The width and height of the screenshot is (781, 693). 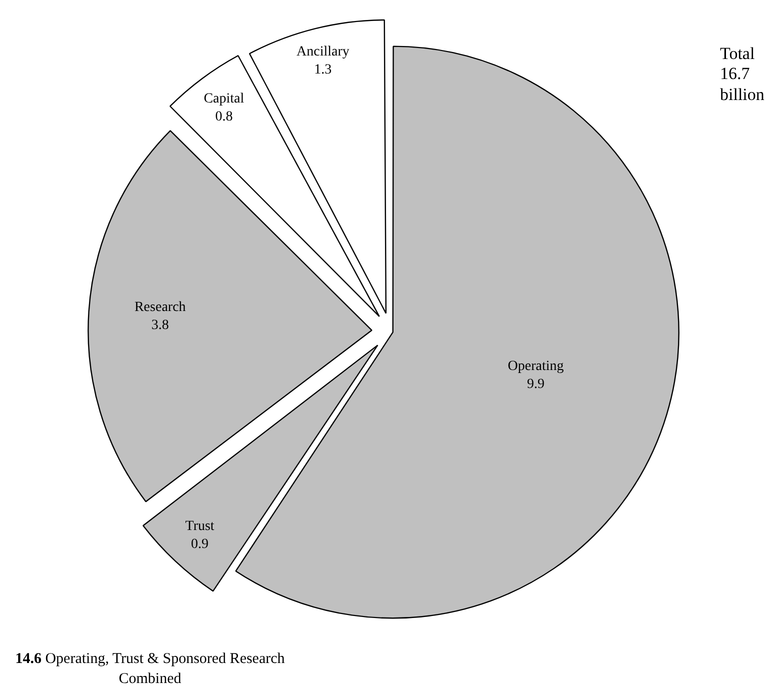 What do you see at coordinates (323, 70) in the screenshot?
I see `data-label: 1.3` at bounding box center [323, 70].